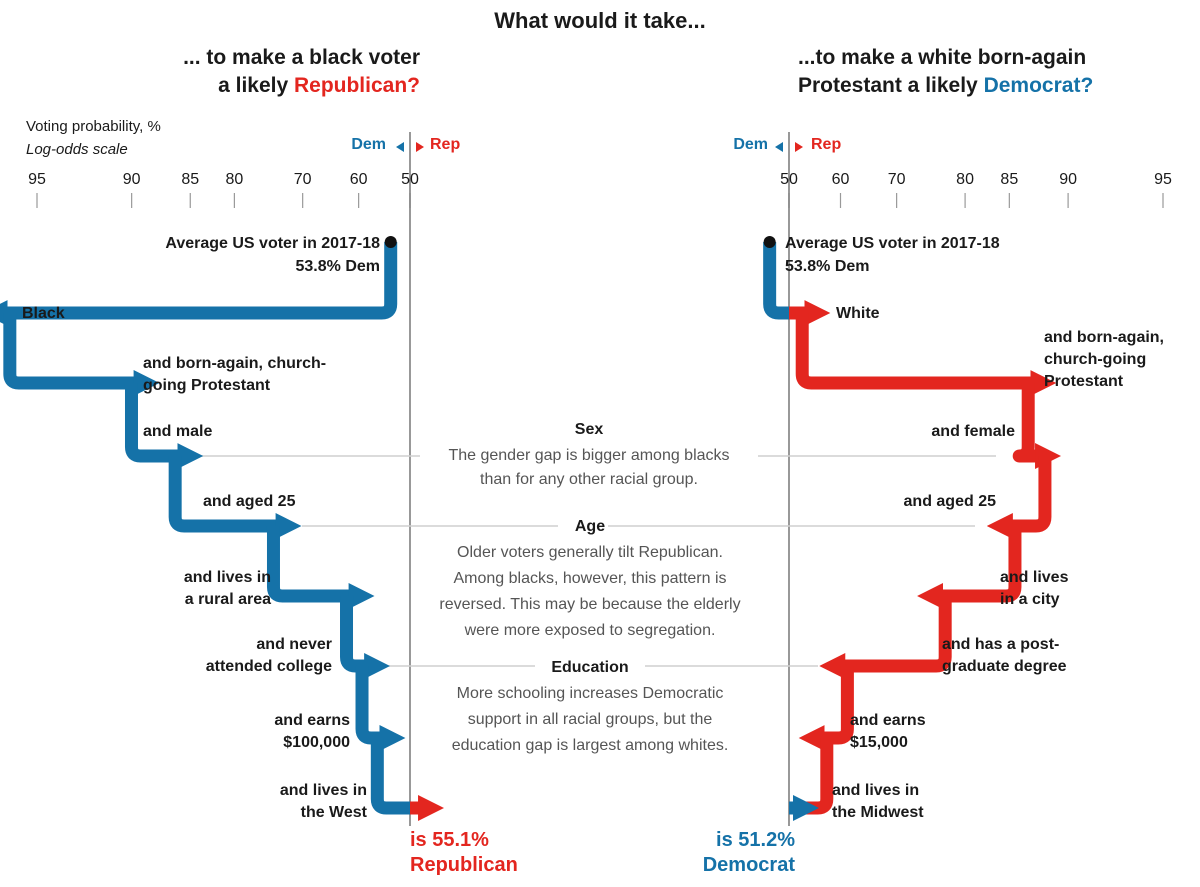 This screenshot has width=1200, height=887. Describe the element at coordinates (272, 255) in the screenshot. I see `left-start: Average US voter in 2017-18 53.8% Dem` at that location.